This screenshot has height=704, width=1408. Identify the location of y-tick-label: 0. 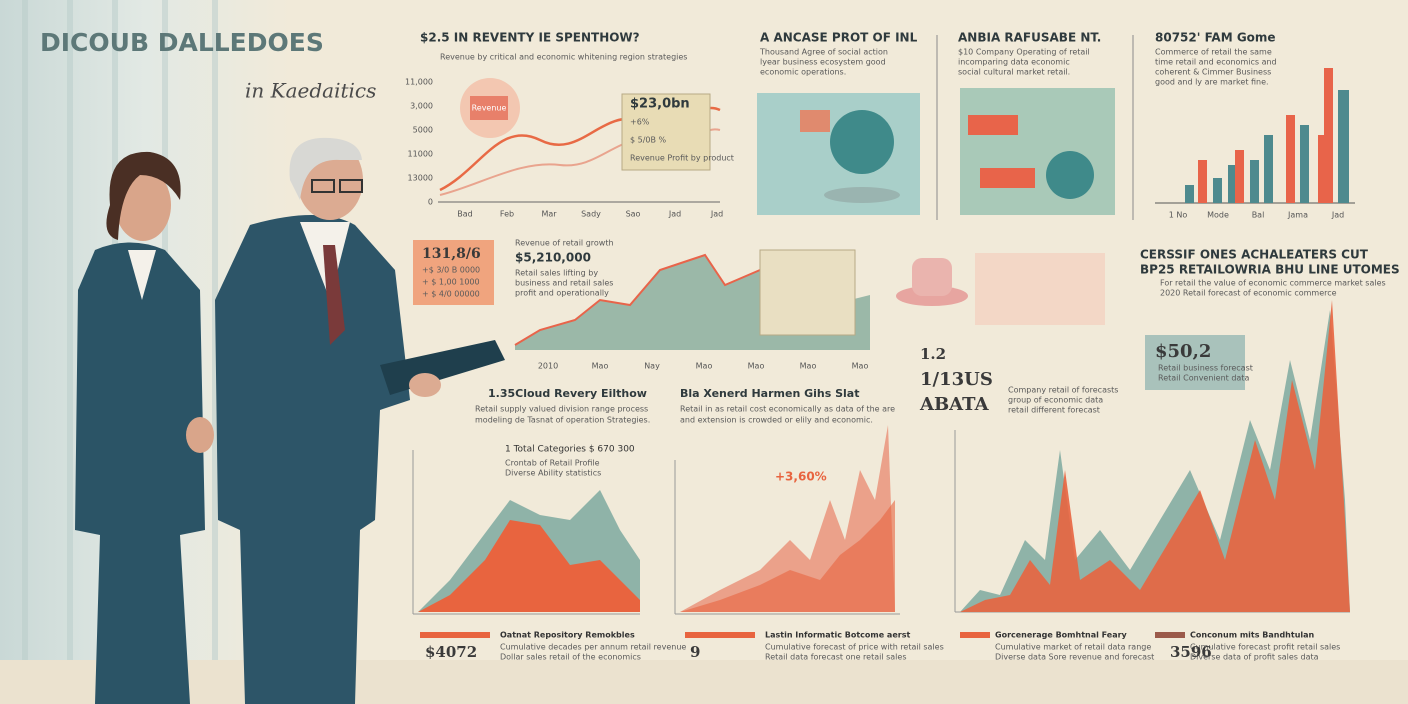
(430, 202).